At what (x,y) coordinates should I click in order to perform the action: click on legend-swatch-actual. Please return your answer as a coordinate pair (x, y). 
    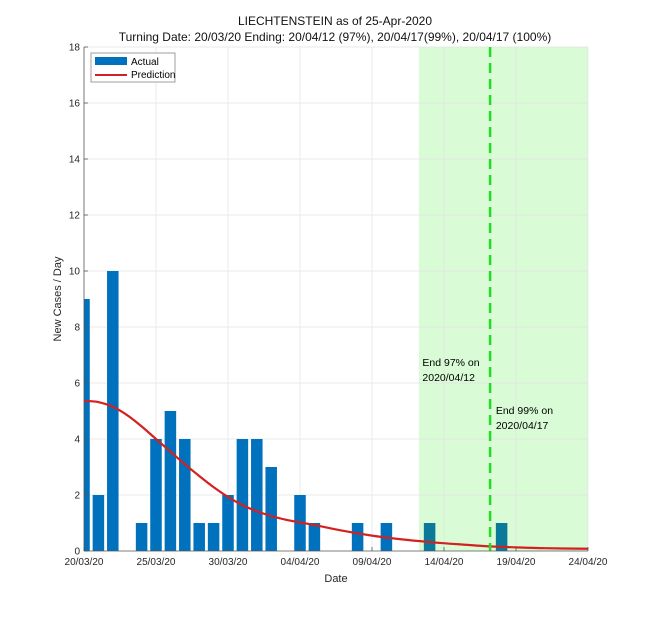
    Looking at the image, I should click on (111, 61).